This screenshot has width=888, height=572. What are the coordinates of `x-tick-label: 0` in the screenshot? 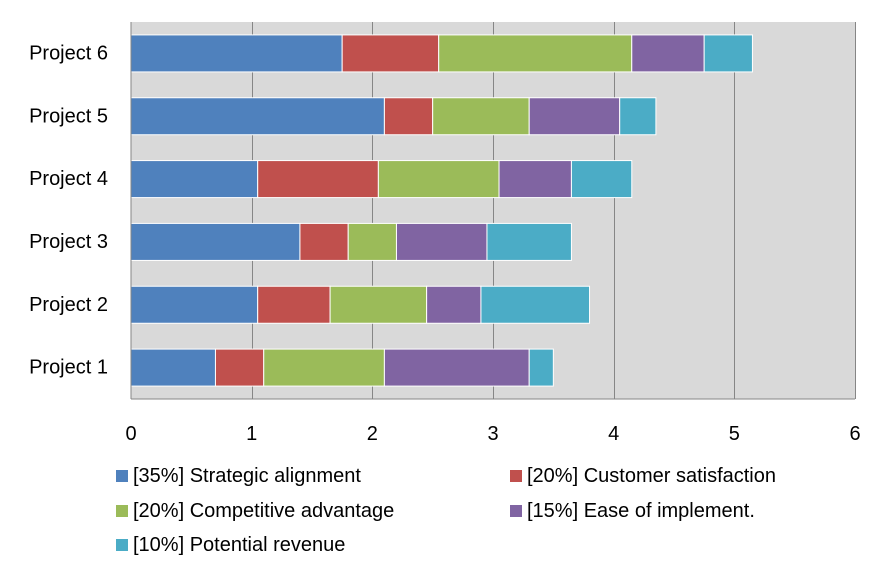 It's located at (130, 434).